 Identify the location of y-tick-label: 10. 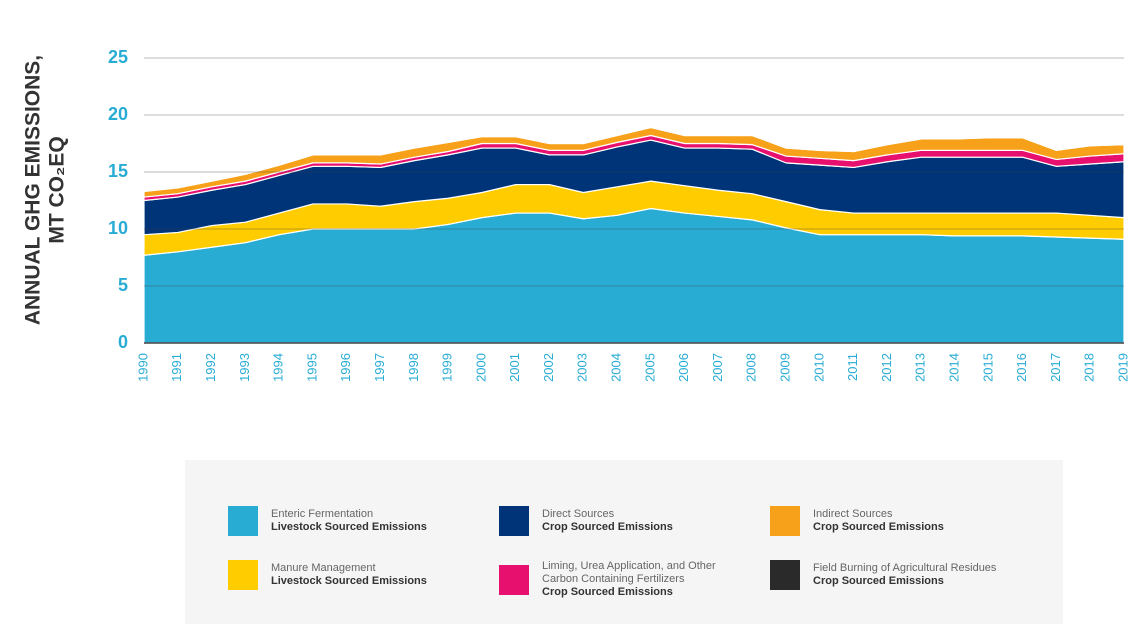
(118, 228).